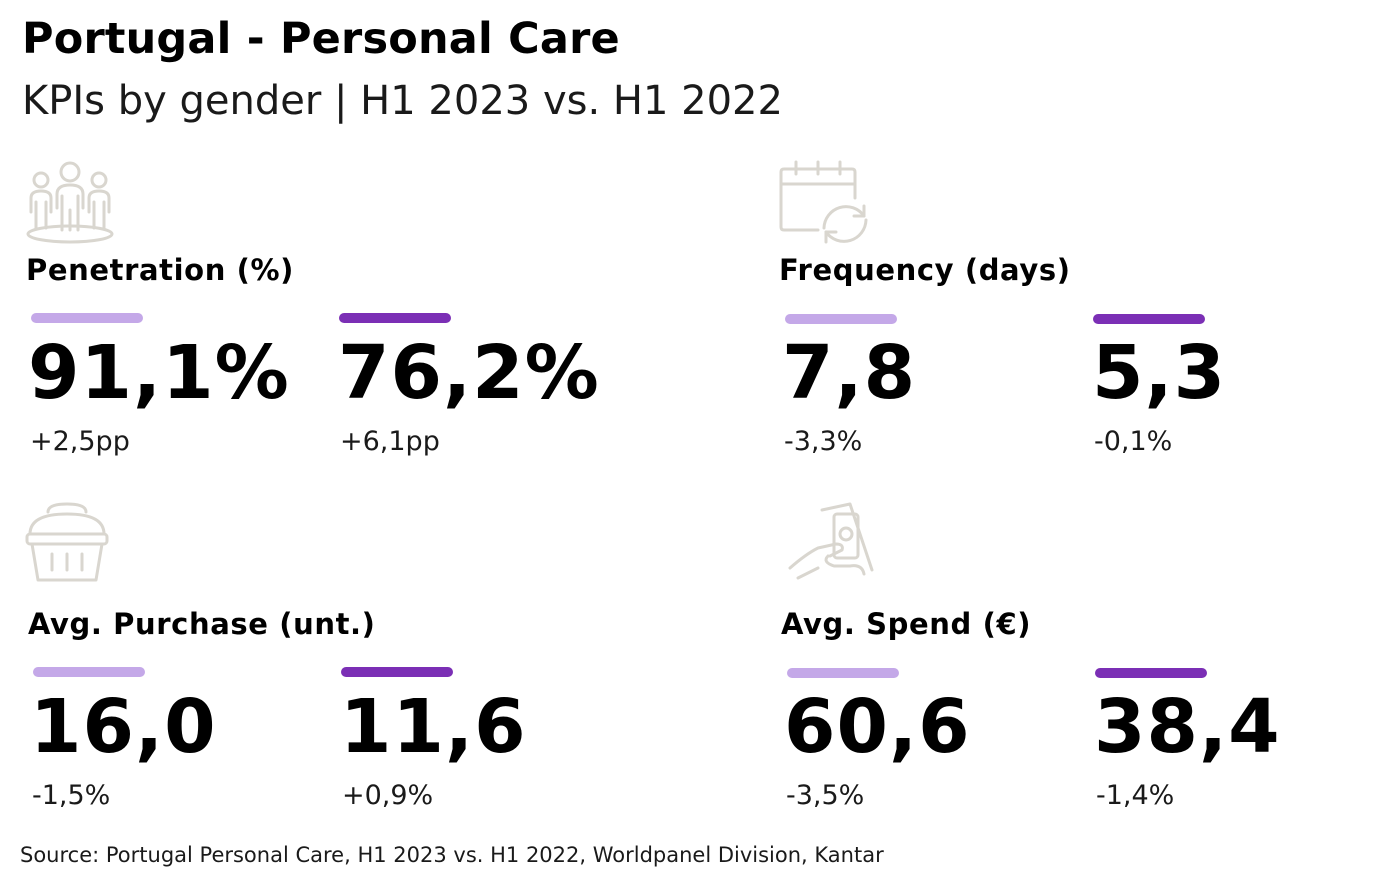  What do you see at coordinates (71, 795) in the screenshot?
I see `kpi-change: -1,5%` at bounding box center [71, 795].